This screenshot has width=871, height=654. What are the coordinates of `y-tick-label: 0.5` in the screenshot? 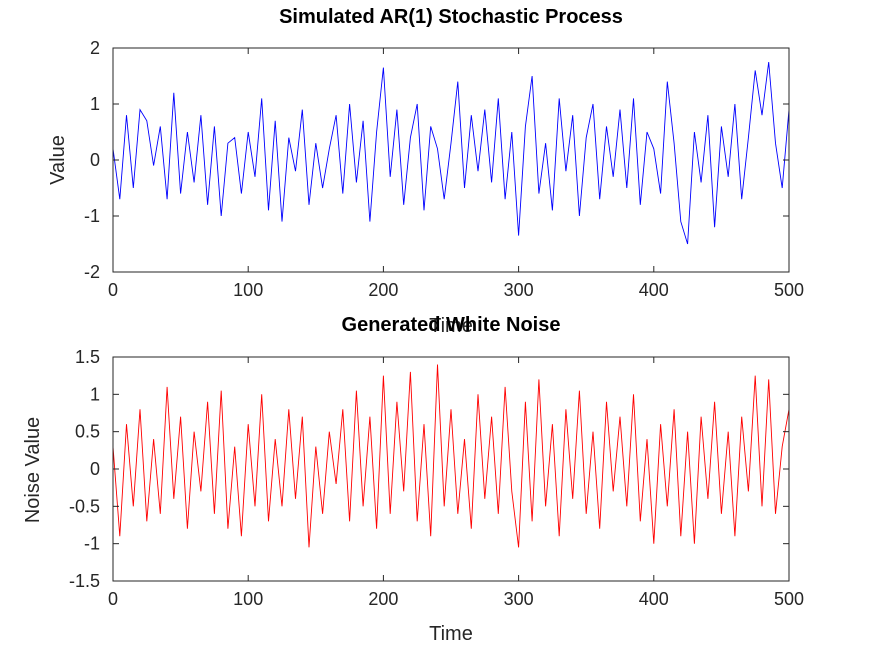 It's located at (87, 432).